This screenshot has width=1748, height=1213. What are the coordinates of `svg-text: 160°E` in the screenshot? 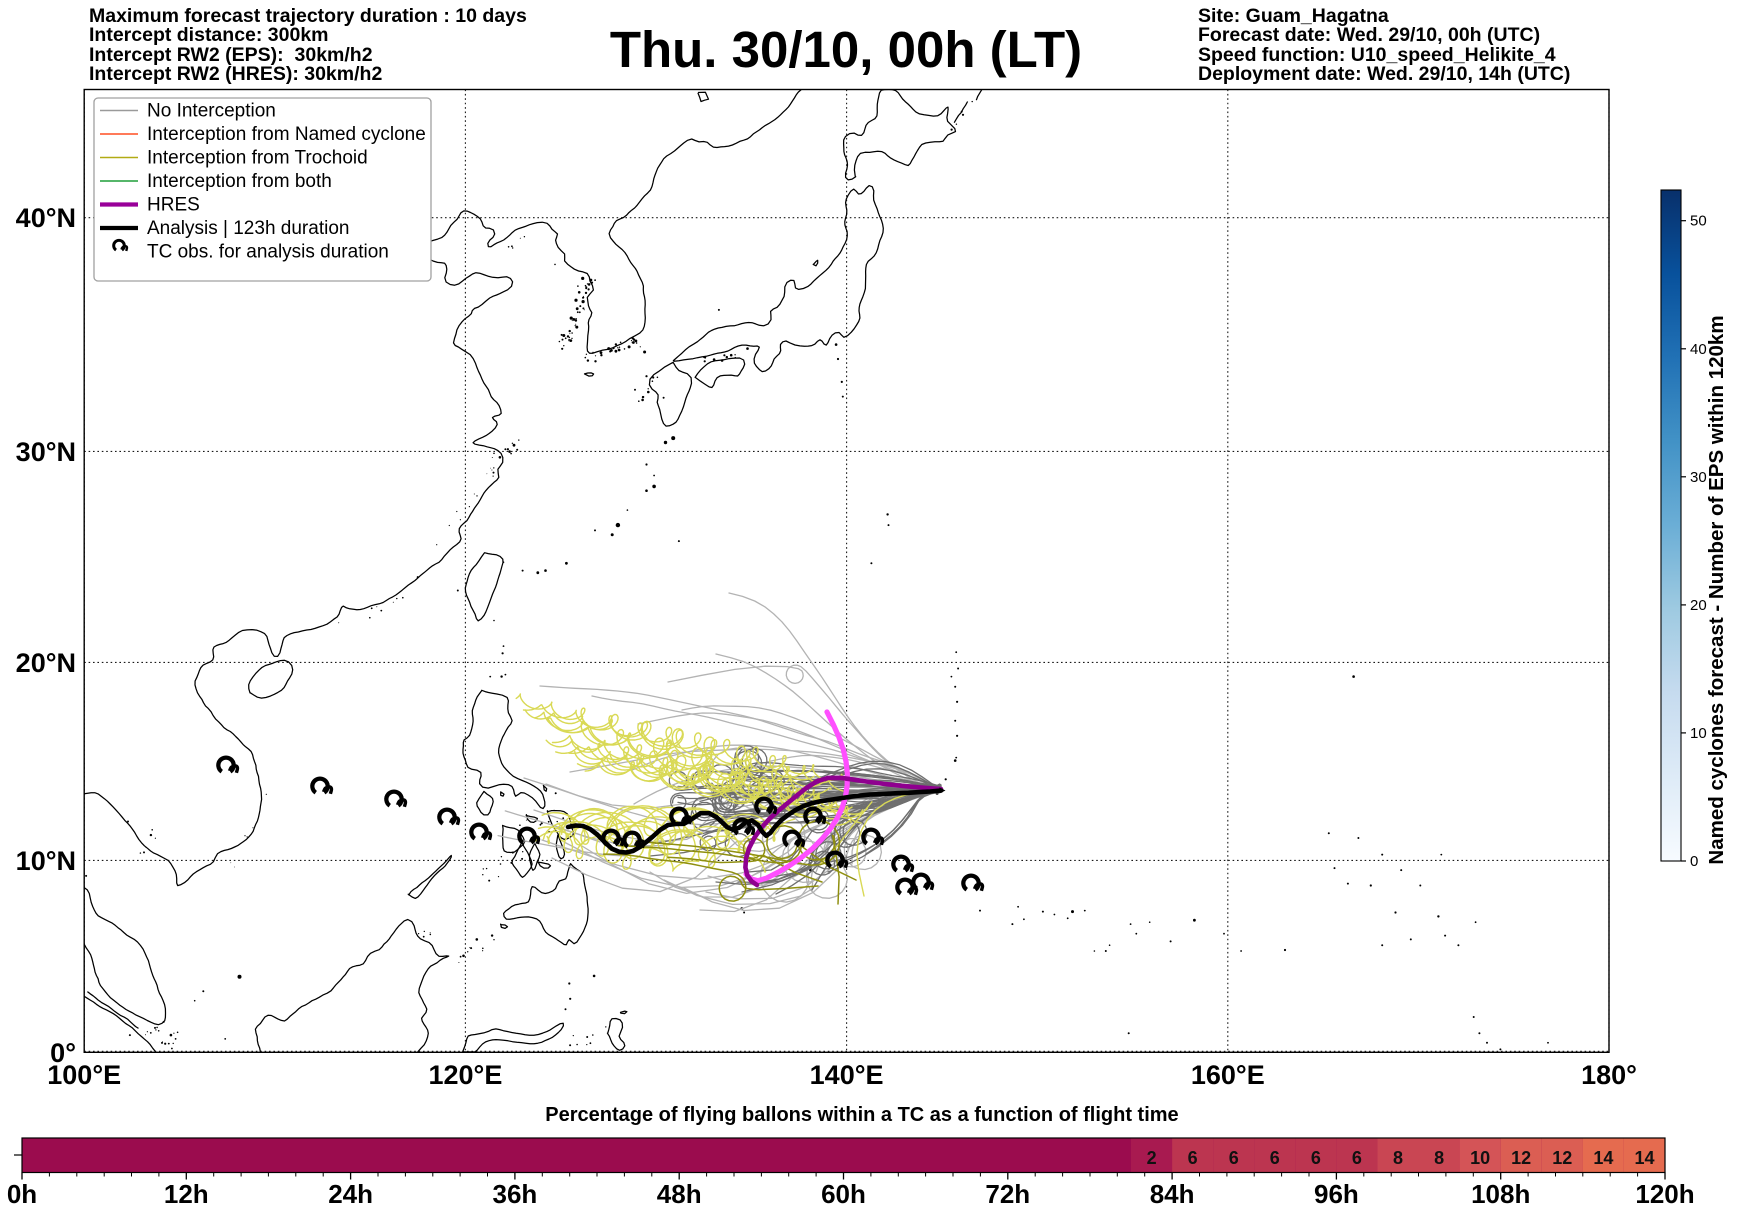 It's located at (1228, 1075).